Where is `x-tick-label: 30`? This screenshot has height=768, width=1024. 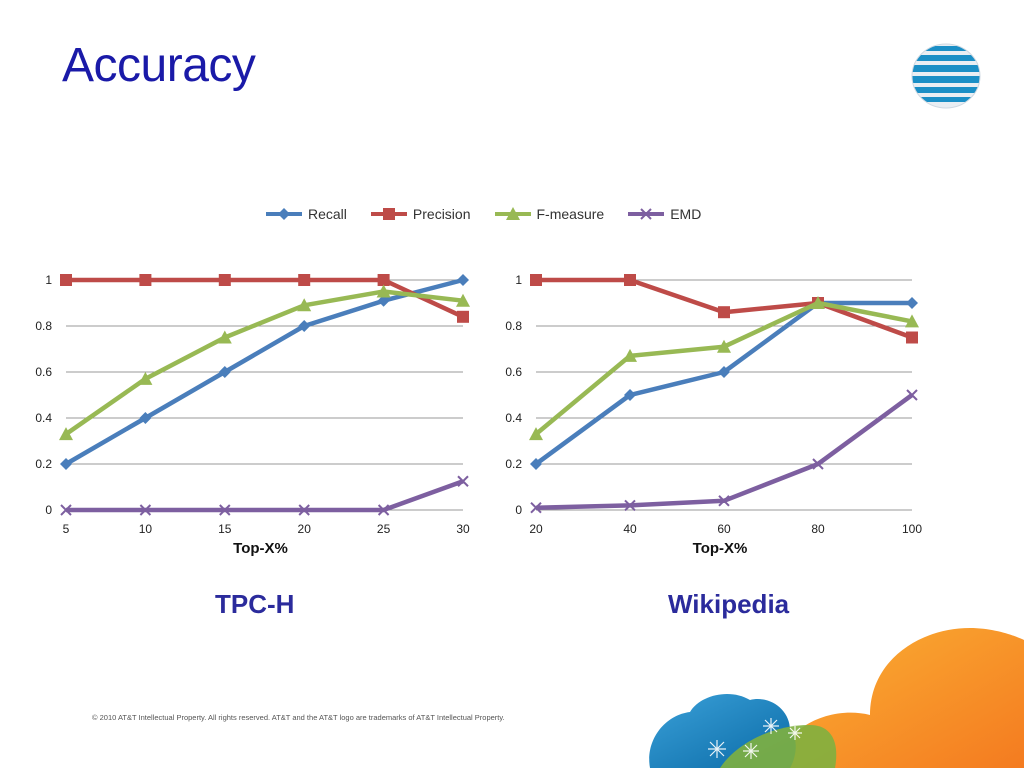 x-tick-label: 30 is located at coordinates (463, 529).